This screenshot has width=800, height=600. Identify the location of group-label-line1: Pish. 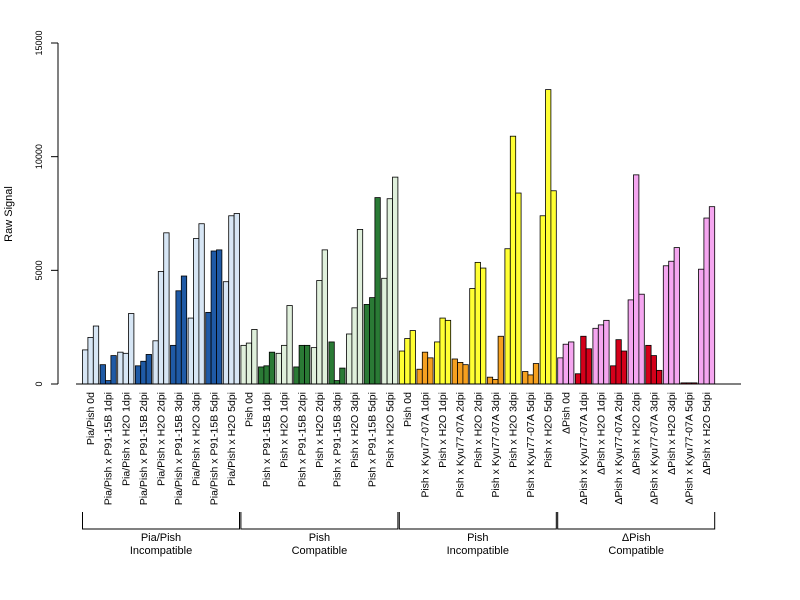
(319, 538).